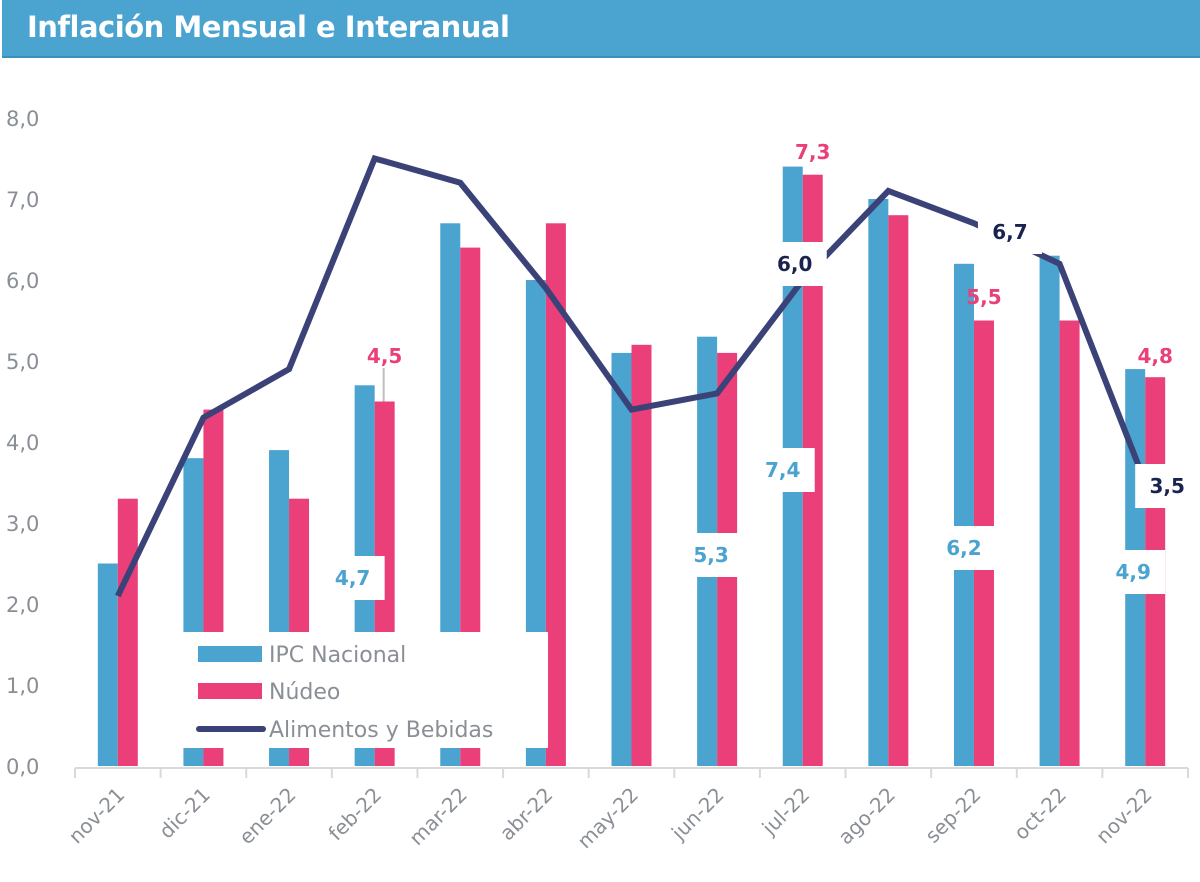 This screenshot has height=882, width=1200. What do you see at coordinates (184, 813) in the screenshot?
I see `x-tick-label: dic-21` at bounding box center [184, 813].